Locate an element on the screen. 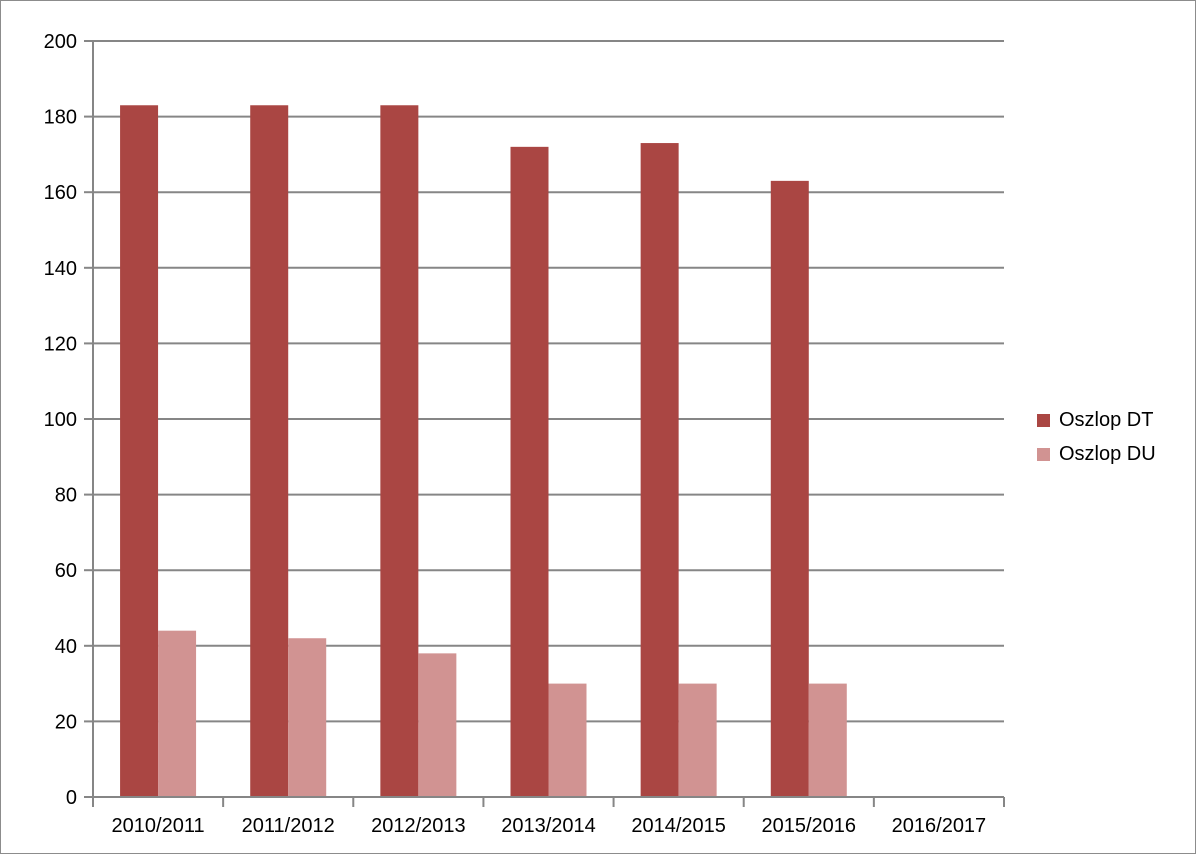 This screenshot has width=1196, height=855. y-tick-label-60: 60 is located at coordinates (66, 571).